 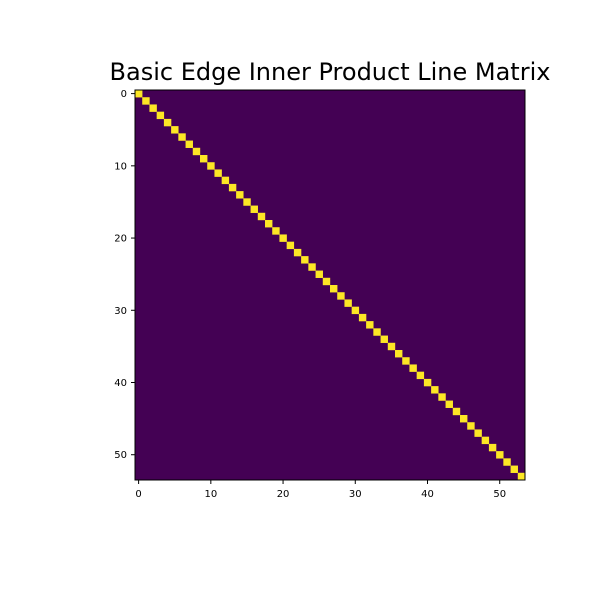 What do you see at coordinates (427, 494) in the screenshot?
I see `x-tick-label: 40` at bounding box center [427, 494].